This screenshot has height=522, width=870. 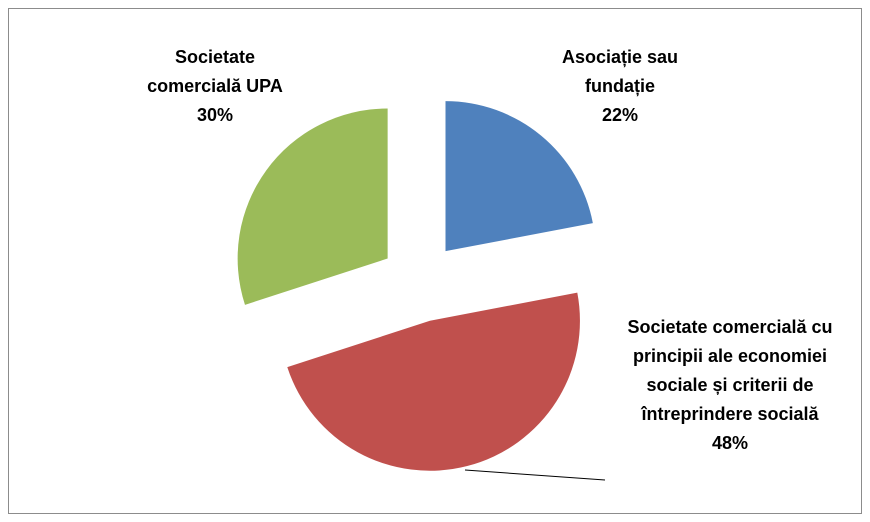 What do you see at coordinates (620, 71) in the screenshot?
I see `category-label: Asociație sau fundație` at bounding box center [620, 71].